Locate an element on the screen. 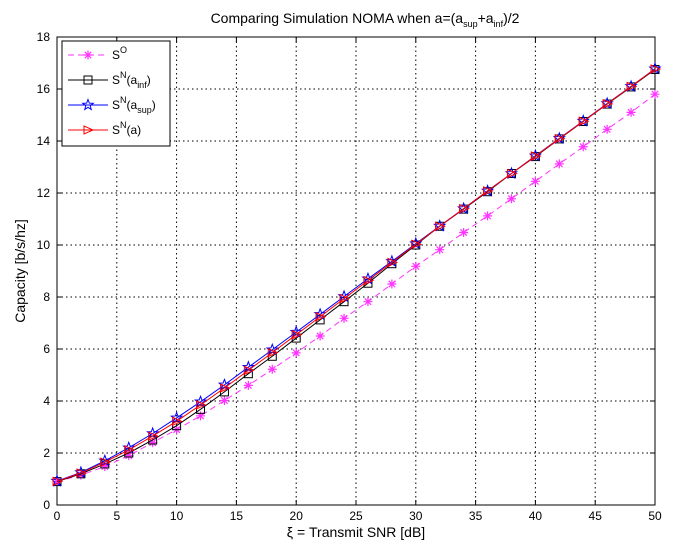 Image resolution: width=680 pixels, height=548 pixels. x-tick-label: 35 is located at coordinates (476, 516).